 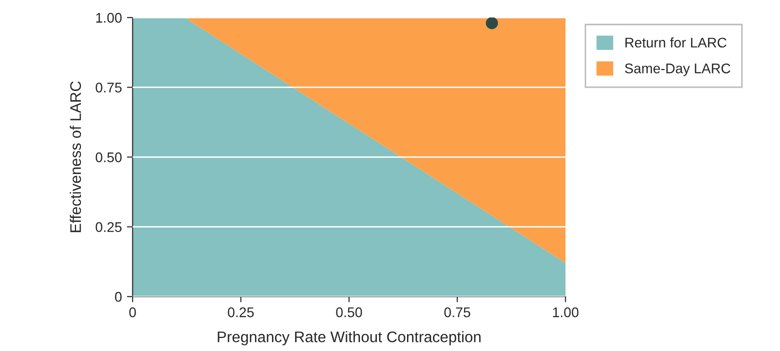 I want to click on x-tick-label: 0.75, so click(x=457, y=312).